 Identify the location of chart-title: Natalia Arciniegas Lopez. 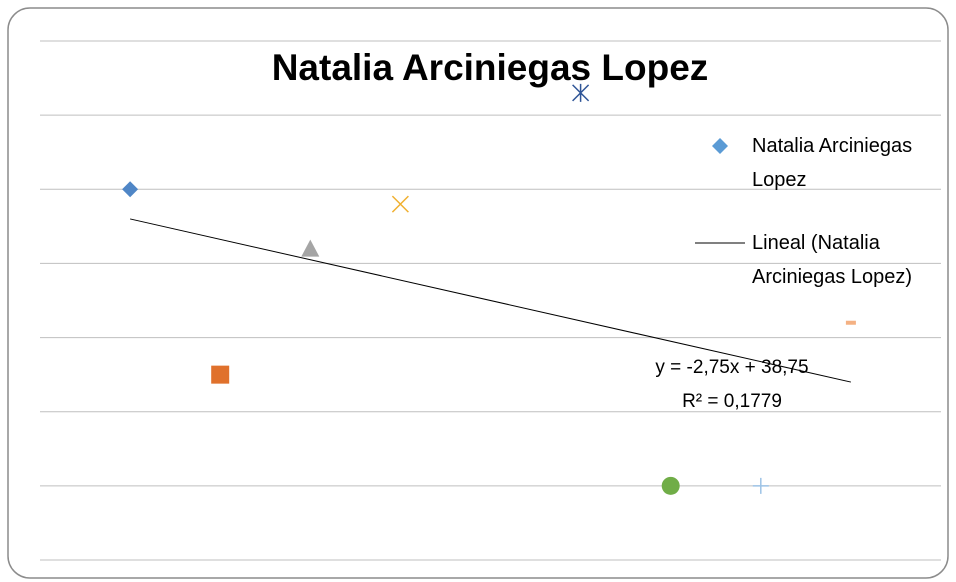
(490, 67).